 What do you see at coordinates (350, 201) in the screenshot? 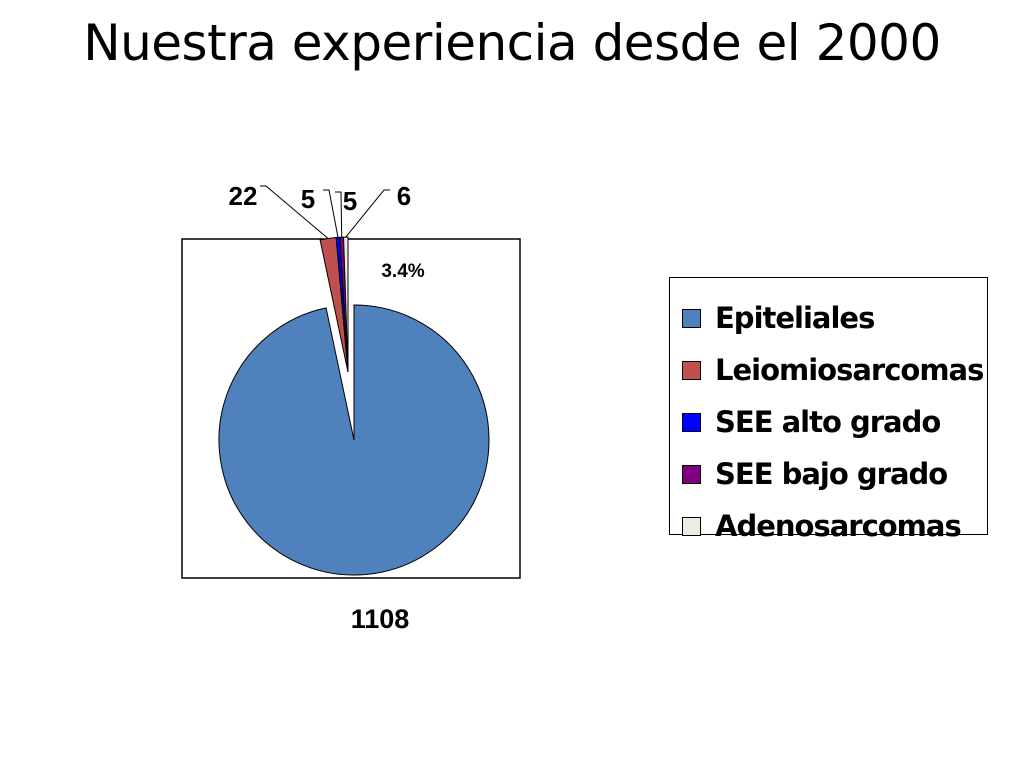
I see `data-label-see-bajo-grado: 5` at bounding box center [350, 201].